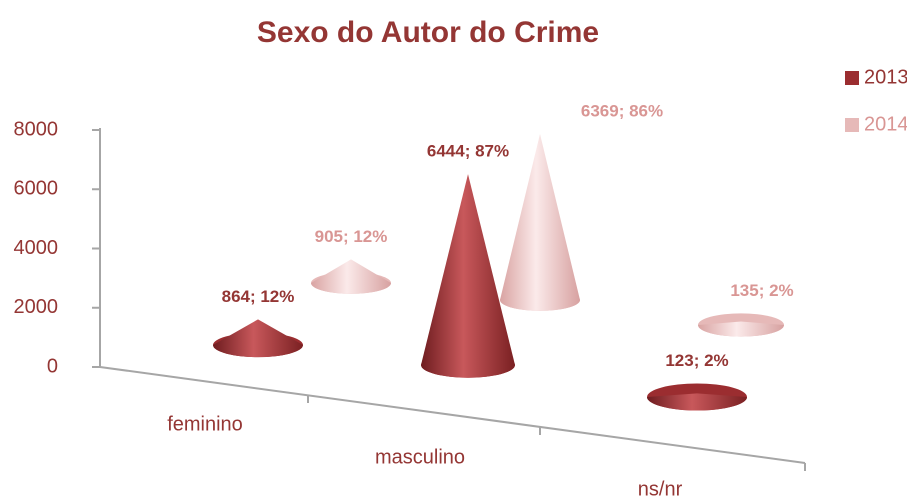 Image resolution: width=907 pixels, height=498 pixels. I want to click on y-tick-label: 6000, so click(36, 189).